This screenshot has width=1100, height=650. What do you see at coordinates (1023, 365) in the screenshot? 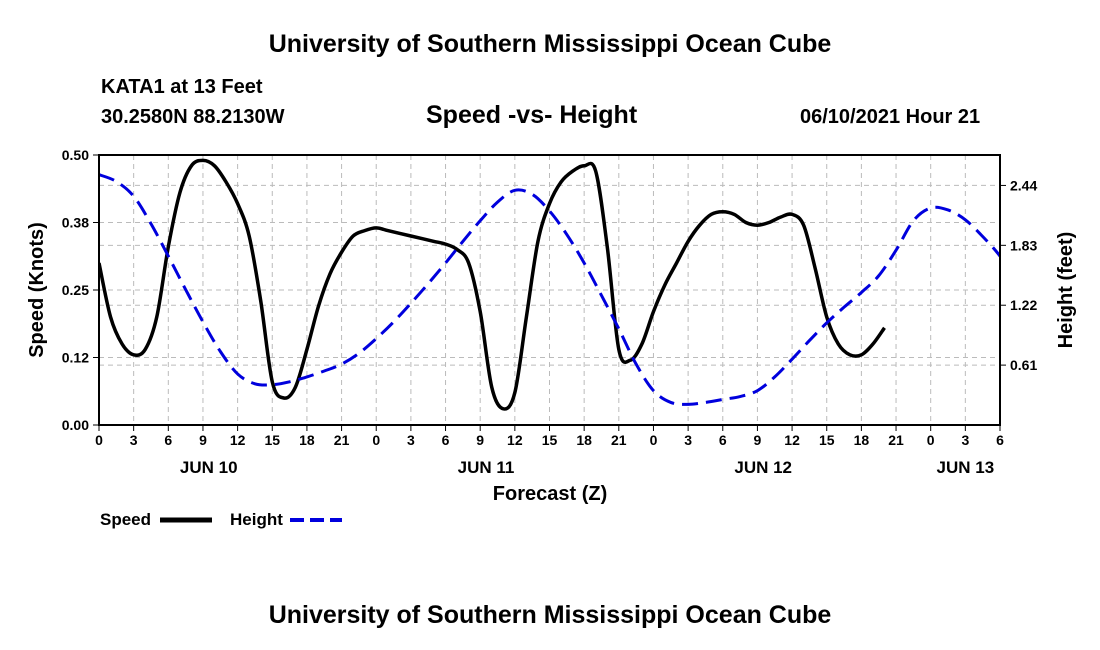
I see `y-right-tick-label: 0.61` at bounding box center [1023, 365].